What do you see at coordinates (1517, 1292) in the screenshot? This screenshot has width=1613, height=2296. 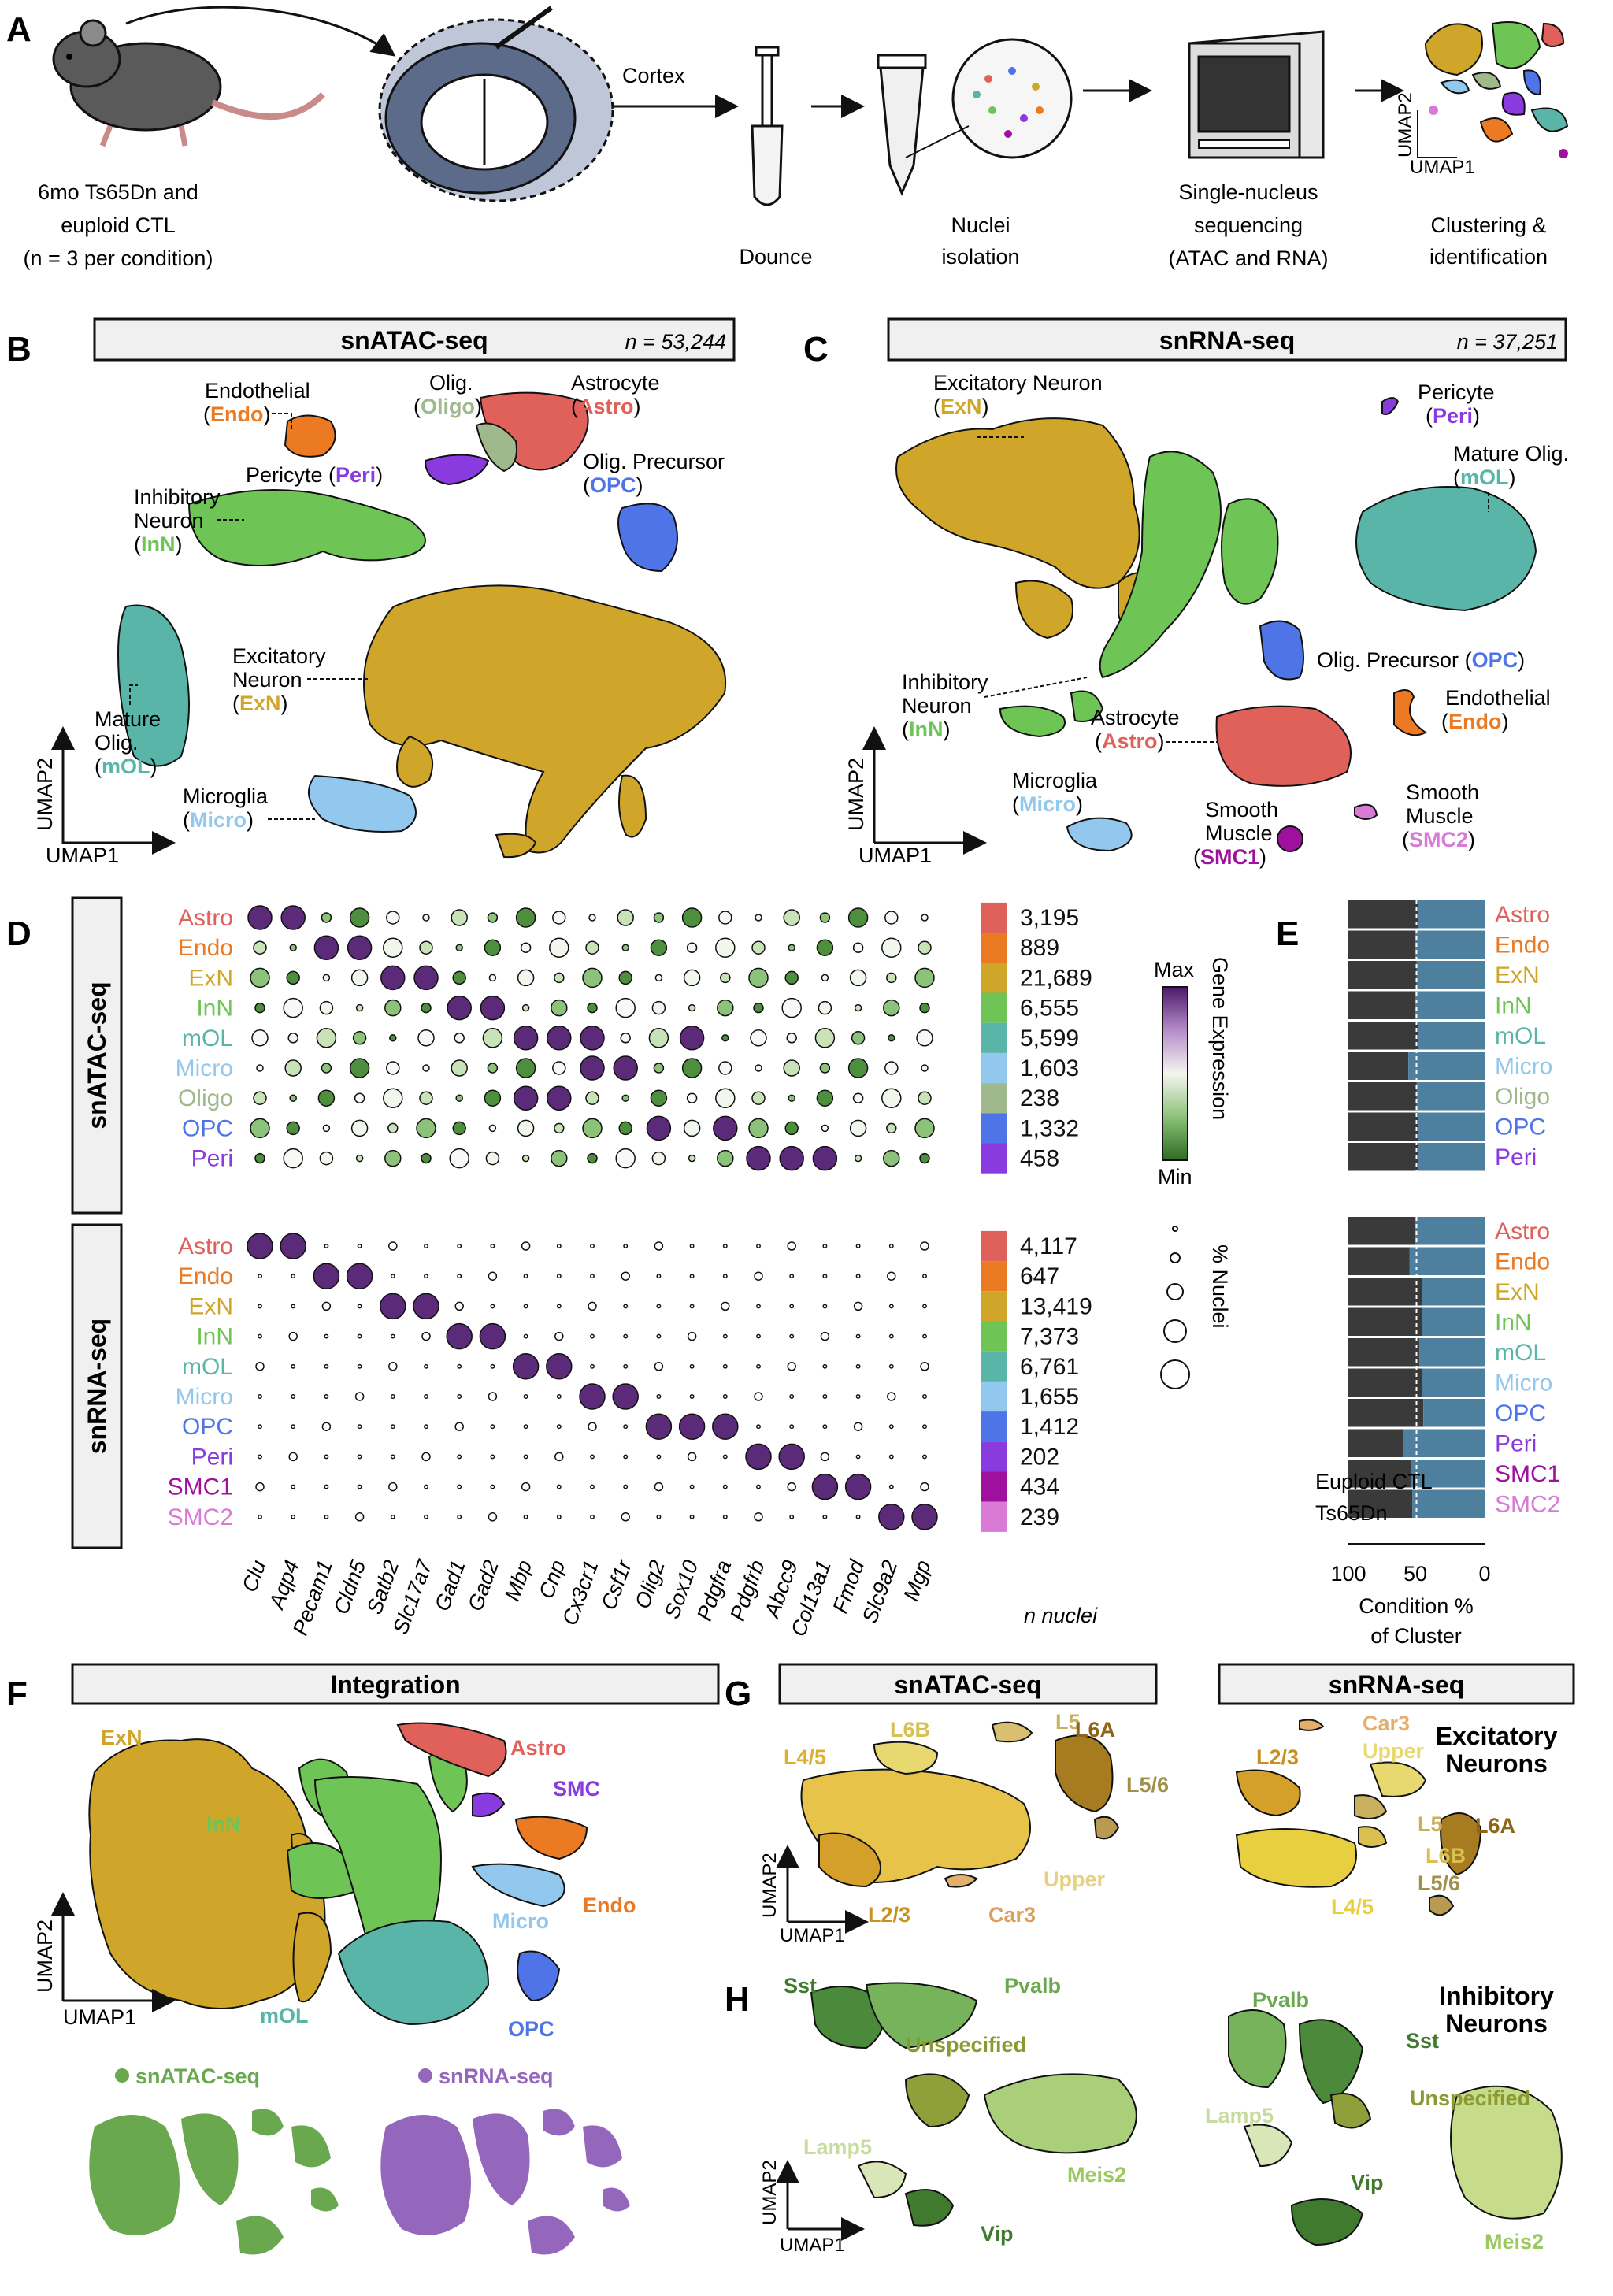 I see `e-label-rna-ExN: ExN` at bounding box center [1517, 1292].